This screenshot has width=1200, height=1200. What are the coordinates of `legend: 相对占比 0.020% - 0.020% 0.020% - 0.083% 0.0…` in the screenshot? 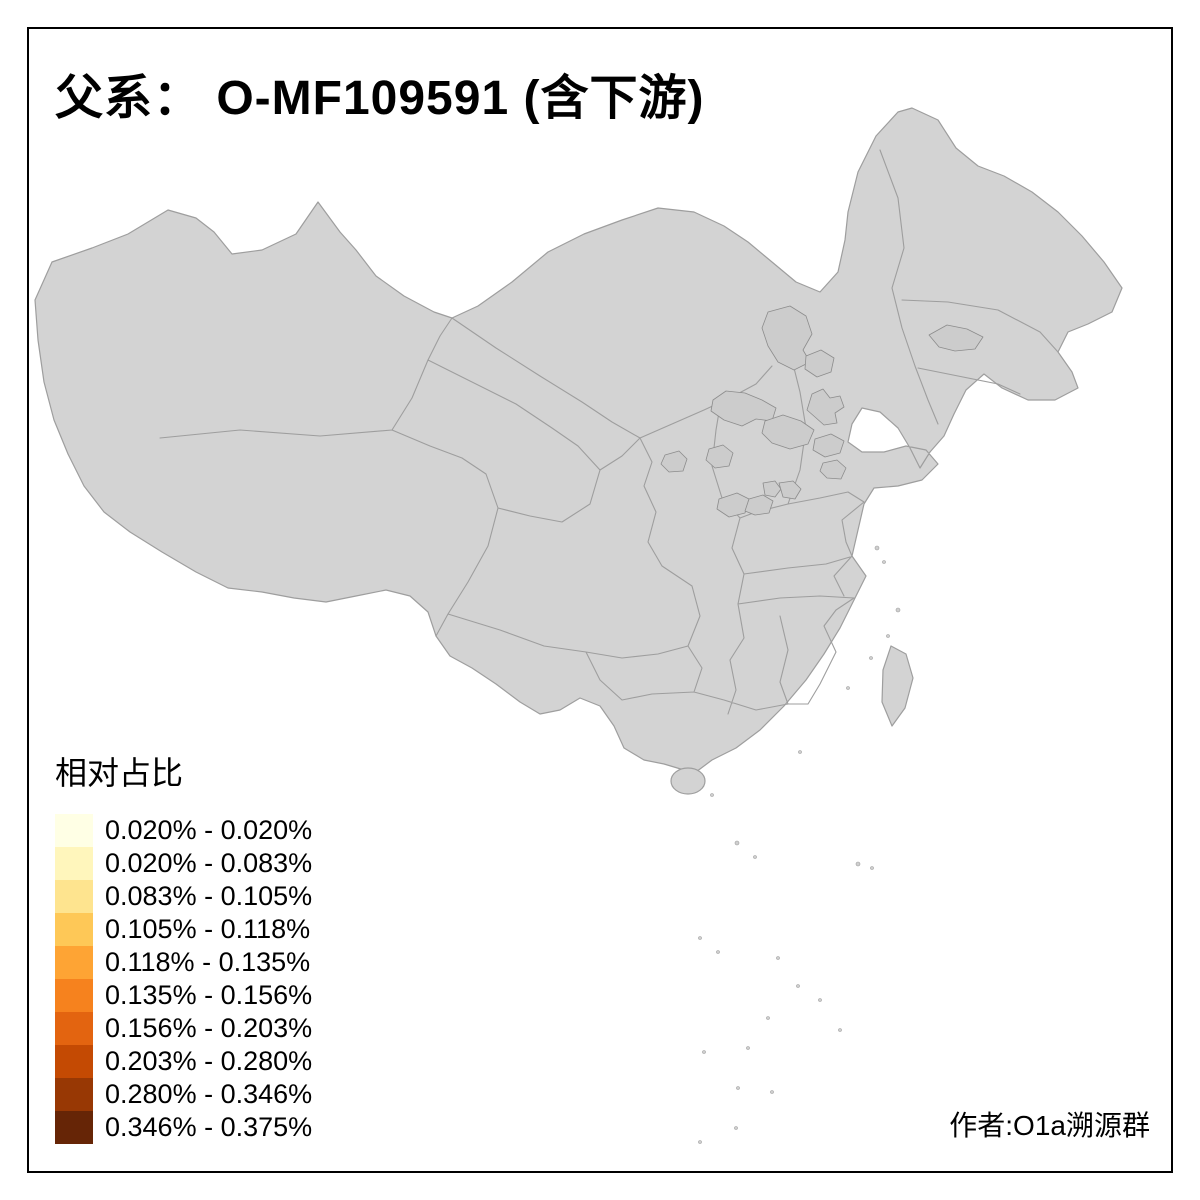 It's located at (183, 946).